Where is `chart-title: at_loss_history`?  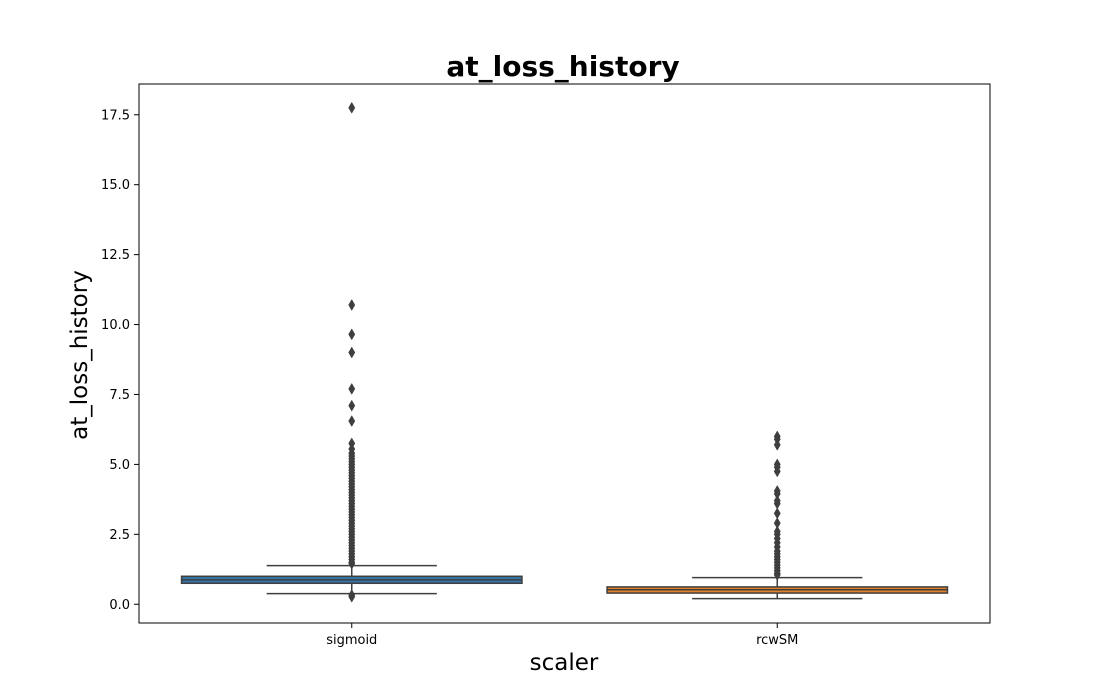
chart-title: at_loss_history is located at coordinates (562, 66).